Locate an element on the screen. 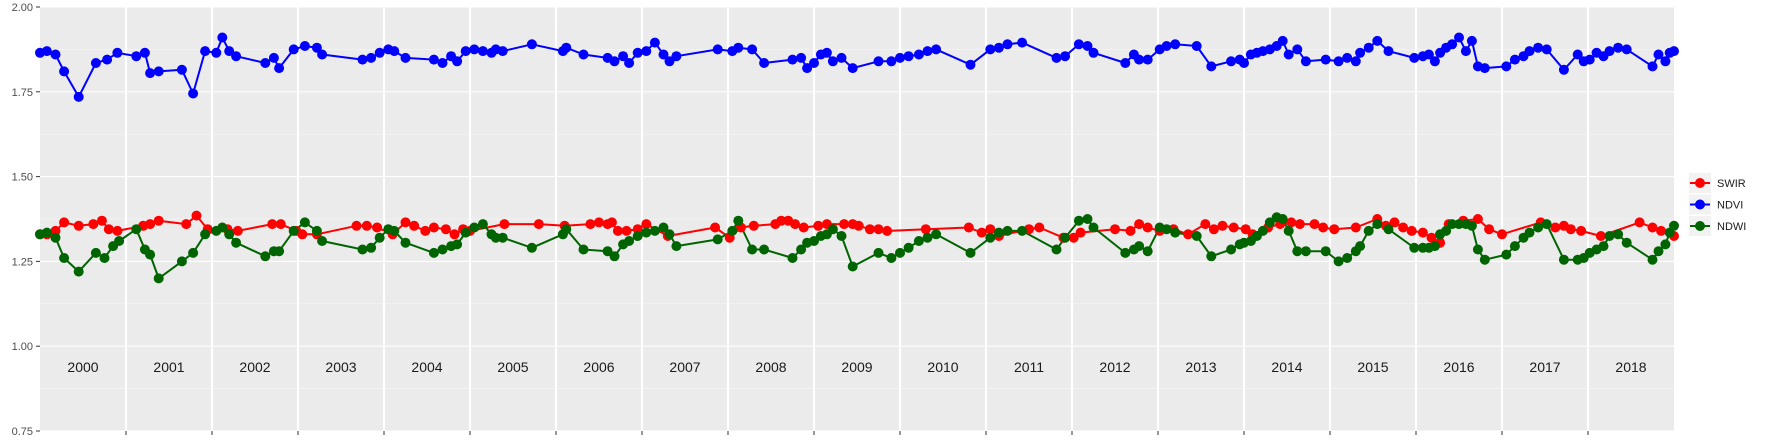 The height and width of the screenshot is (442, 1773). legend-label-ndwi: NDWI is located at coordinates (1731, 227).